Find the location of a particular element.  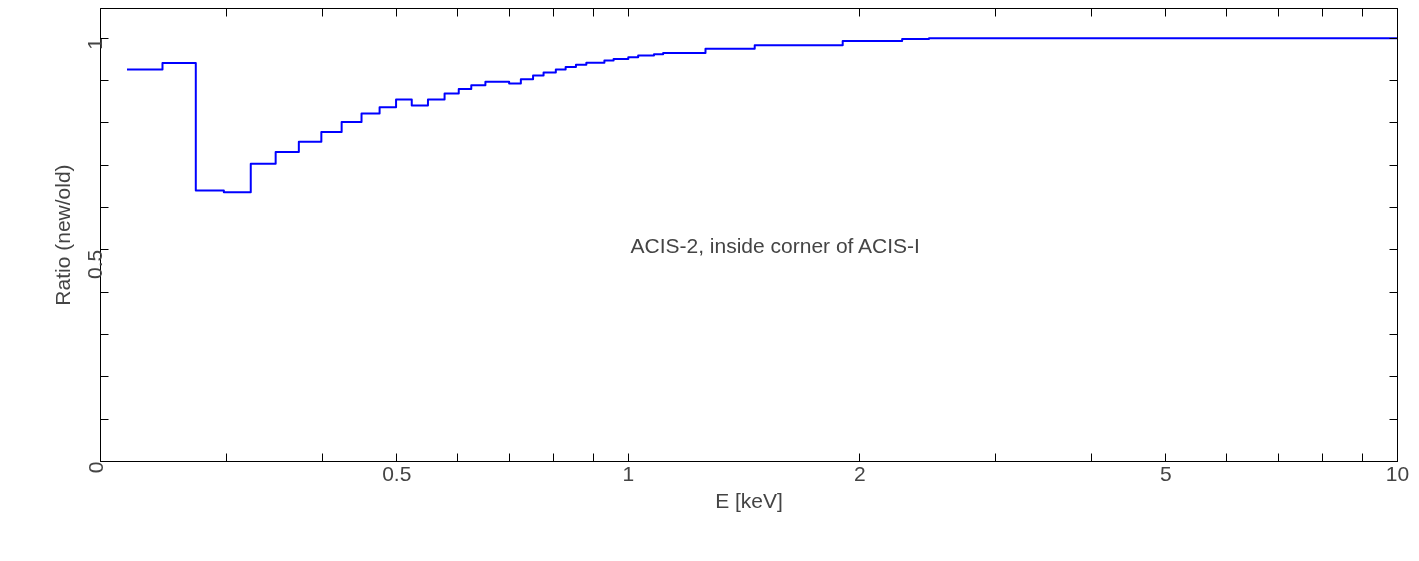

x-tick-label: 0.5 is located at coordinates (397, 473).